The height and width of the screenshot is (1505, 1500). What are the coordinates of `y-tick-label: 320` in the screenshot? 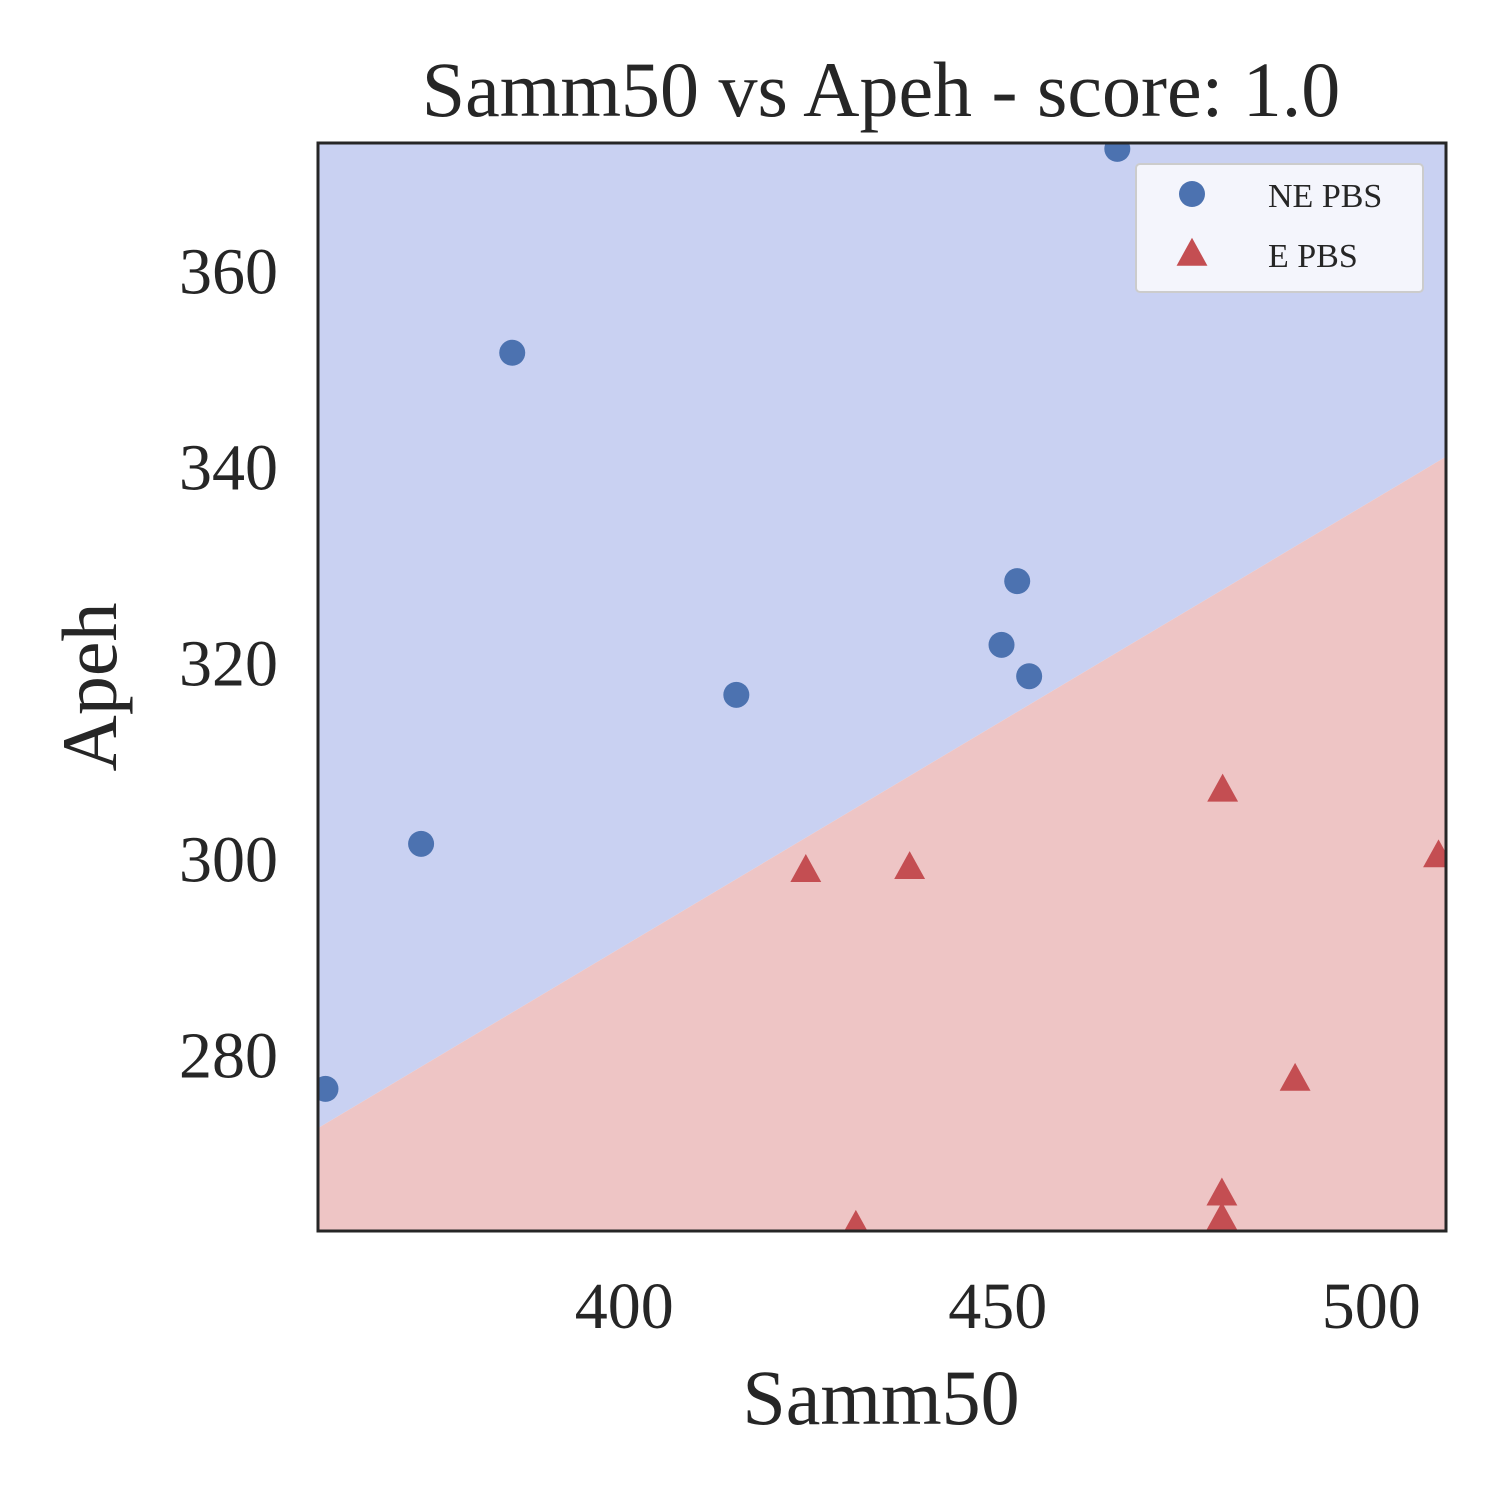 It's located at (228, 663).